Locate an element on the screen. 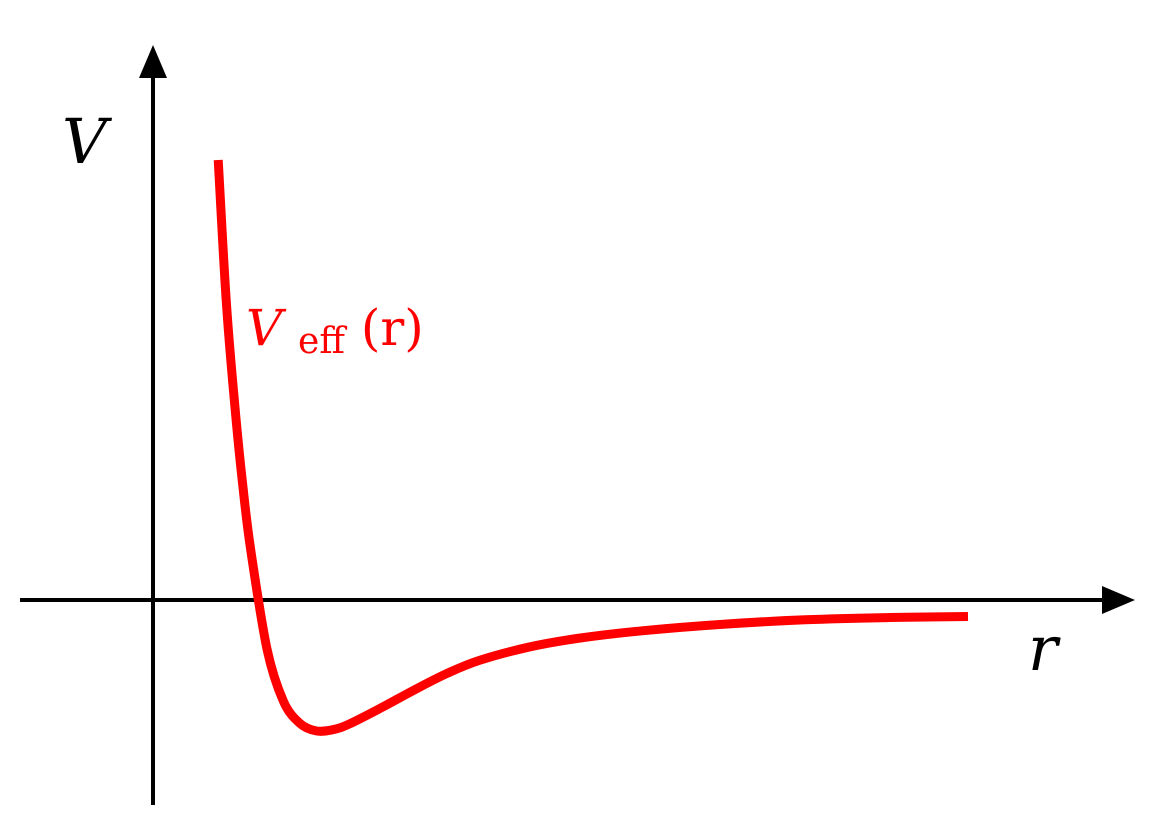  x-axis-label: r is located at coordinates (1044, 648).